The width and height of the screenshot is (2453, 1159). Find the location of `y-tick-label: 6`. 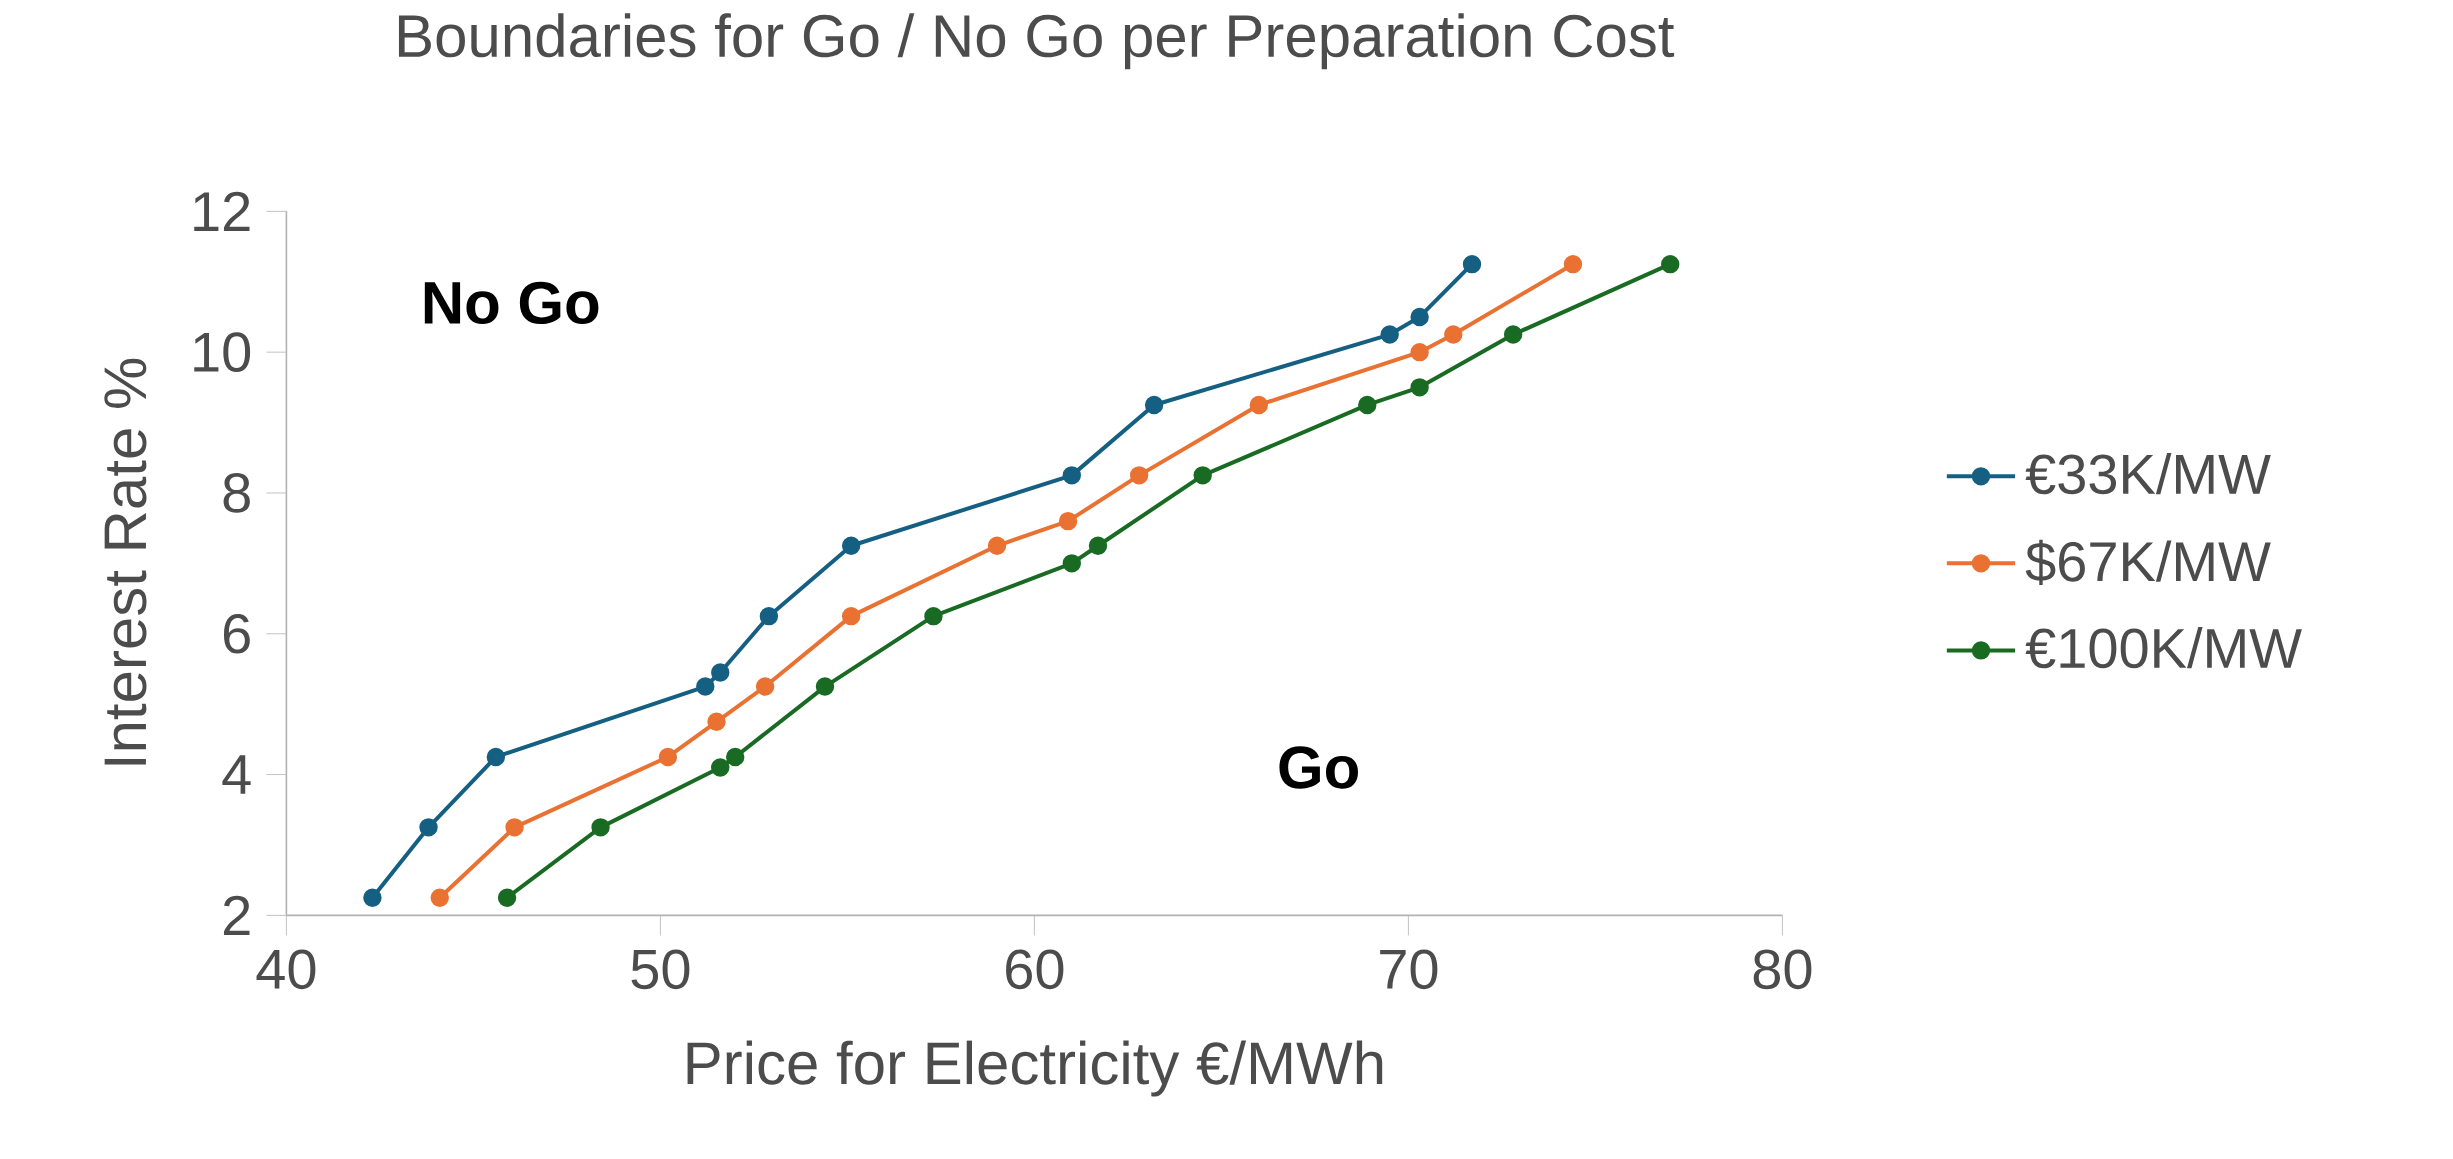

y-tick-label: 6 is located at coordinates (236, 633).